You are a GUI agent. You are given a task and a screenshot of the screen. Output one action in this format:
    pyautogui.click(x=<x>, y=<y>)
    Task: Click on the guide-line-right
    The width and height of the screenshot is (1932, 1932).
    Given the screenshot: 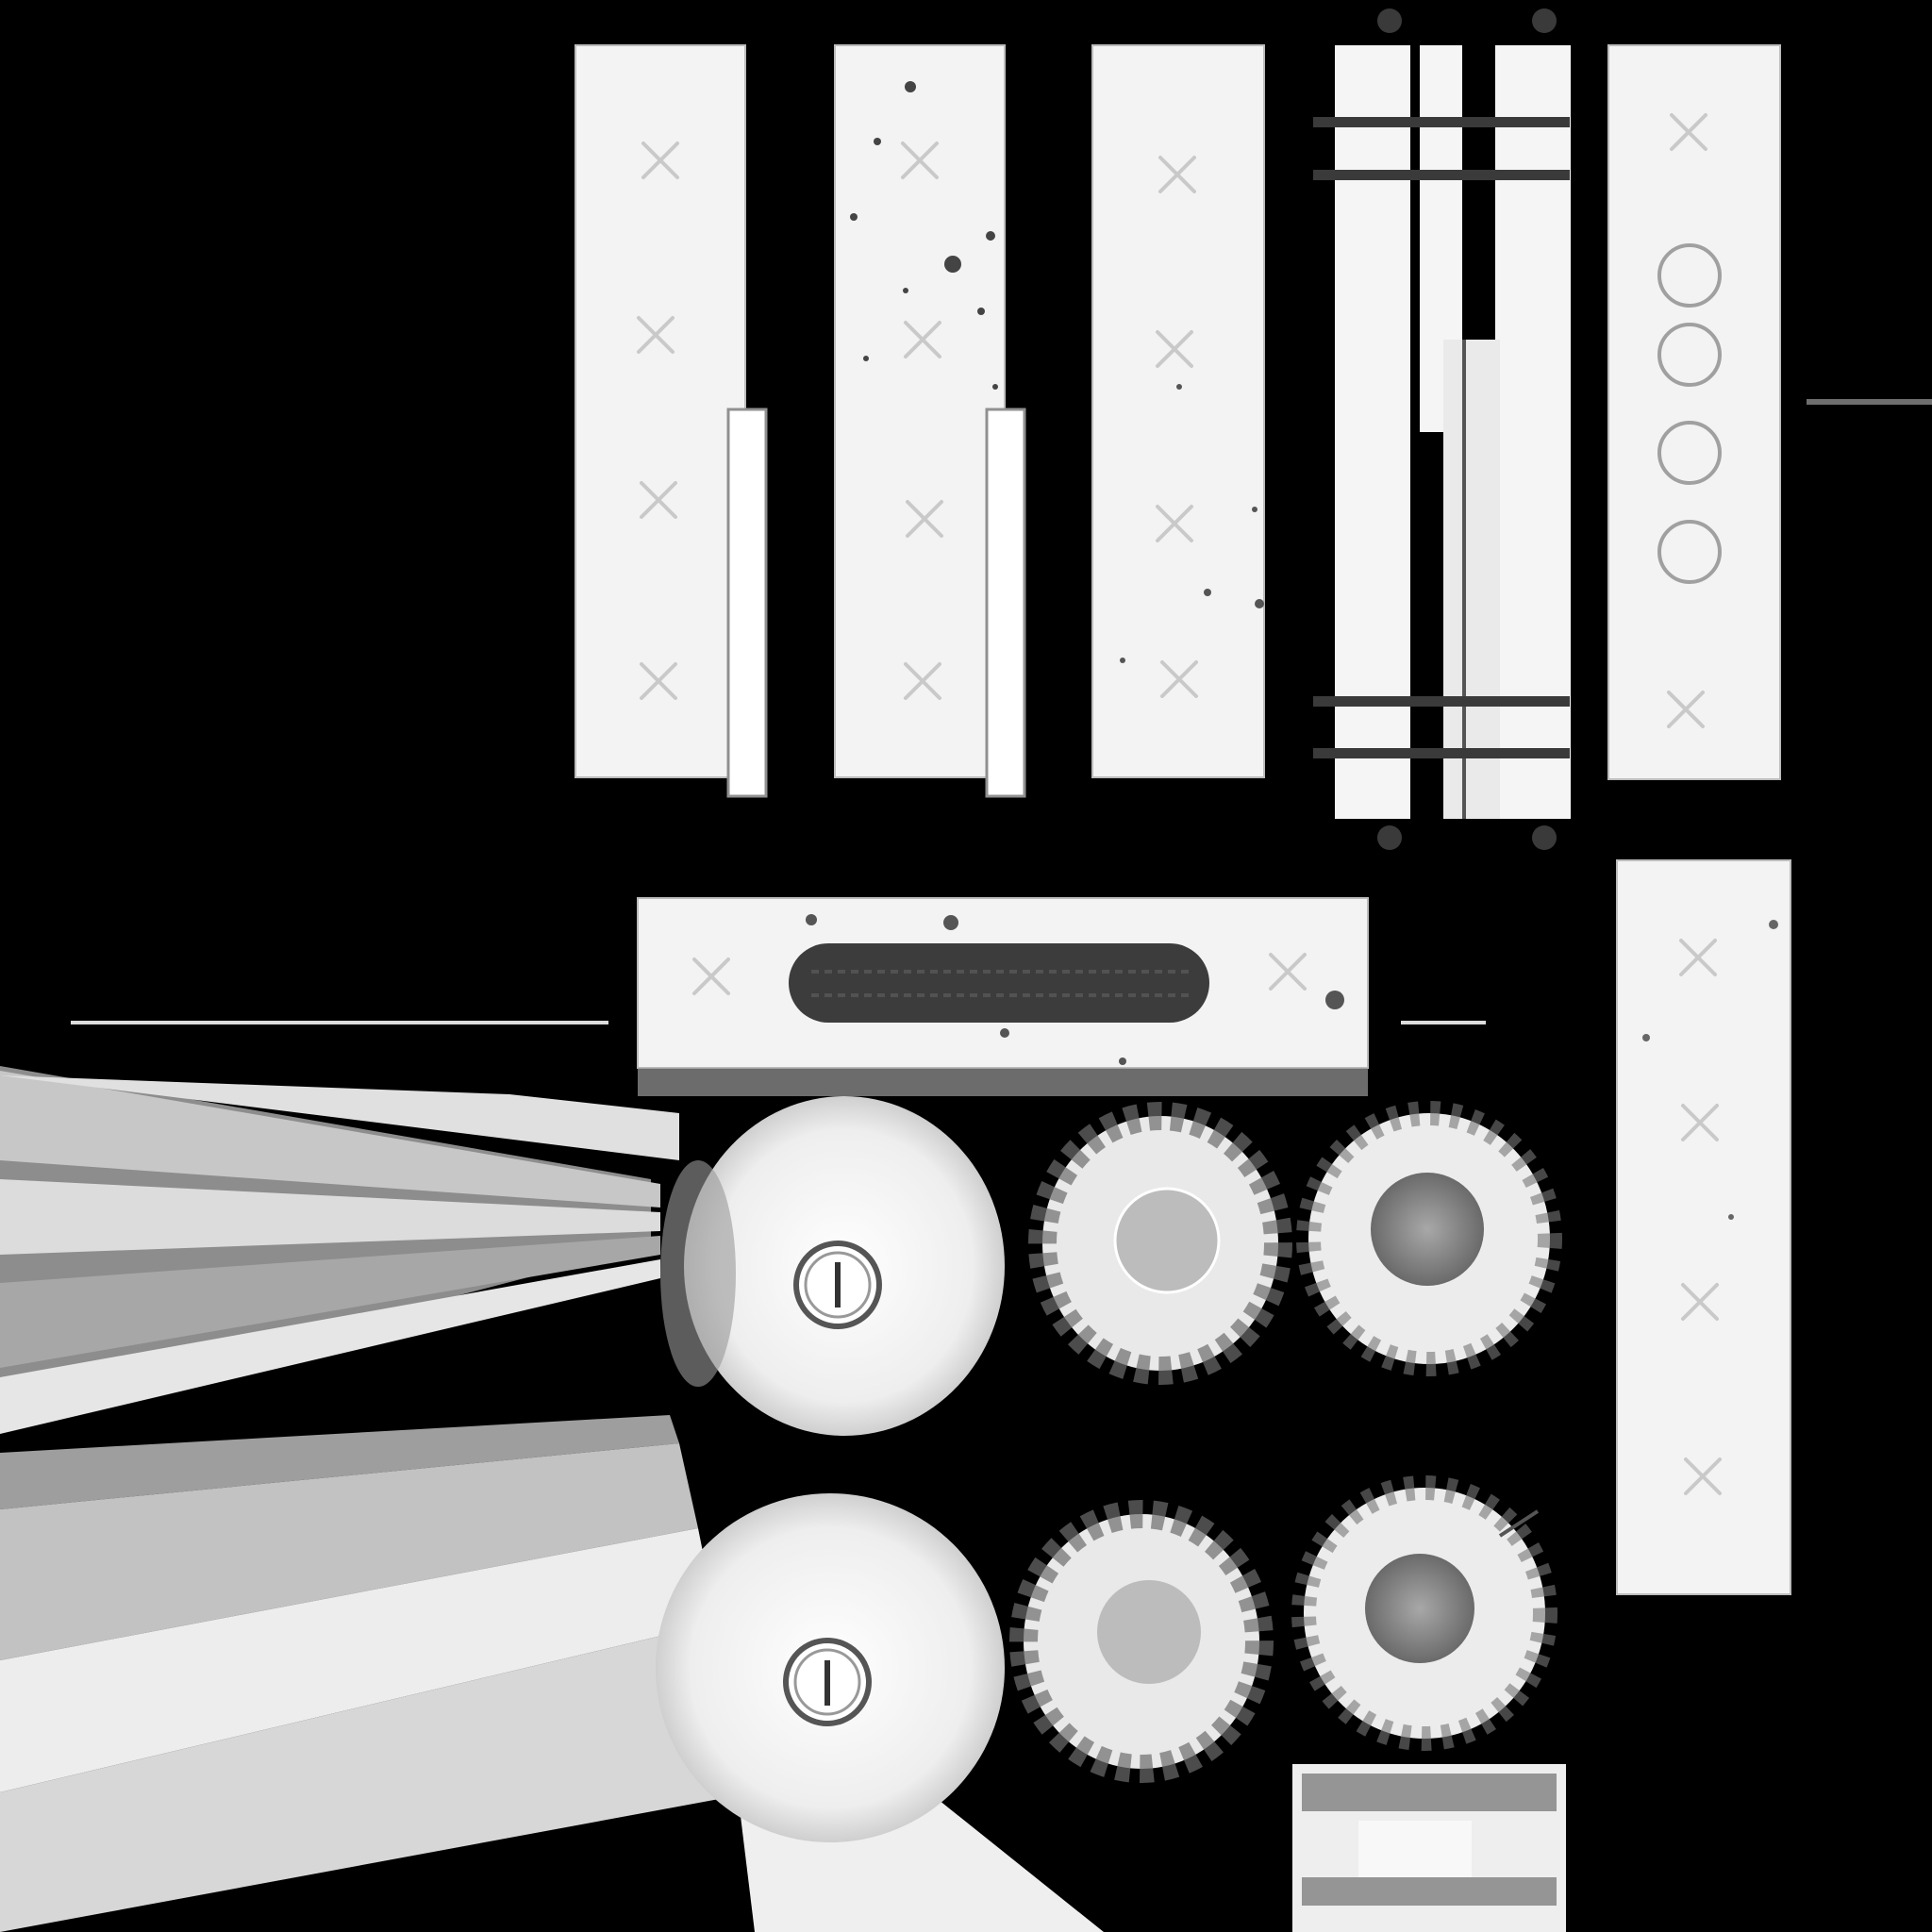 What is the action you would take?
    pyautogui.click(x=1870, y=402)
    